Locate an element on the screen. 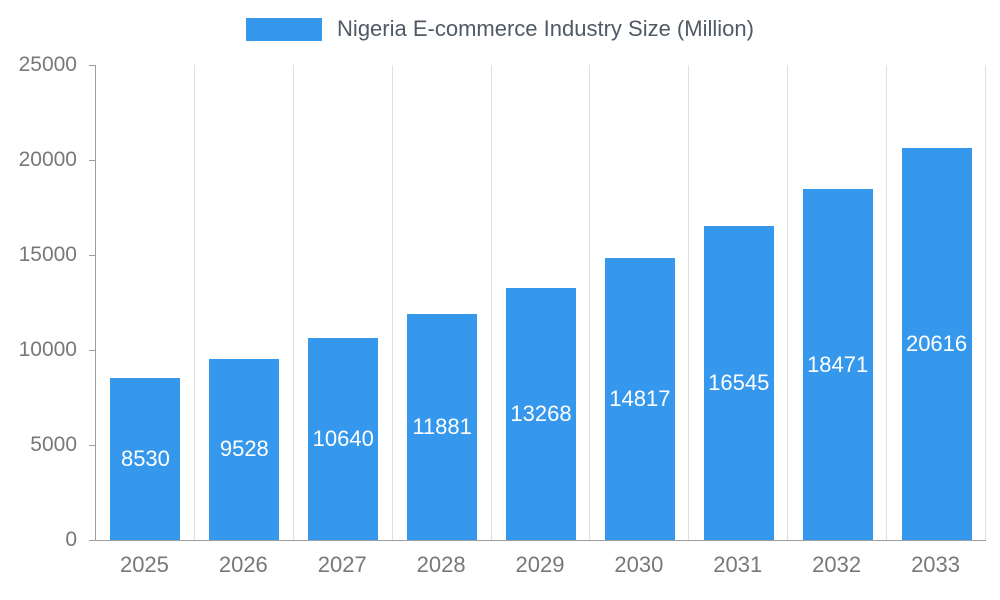 This screenshot has height=600, width=1000. bar-value-label: 11881 is located at coordinates (442, 427).